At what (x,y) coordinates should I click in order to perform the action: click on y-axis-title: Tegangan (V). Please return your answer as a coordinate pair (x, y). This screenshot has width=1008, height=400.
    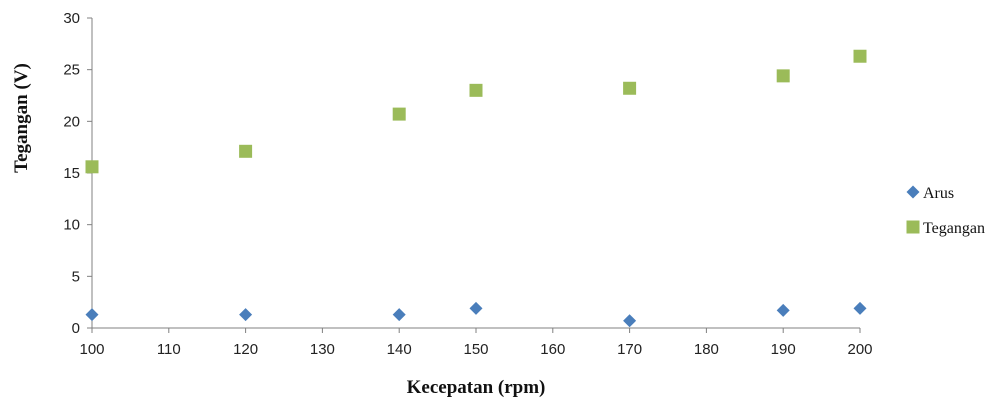
    Looking at the image, I should click on (21, 118).